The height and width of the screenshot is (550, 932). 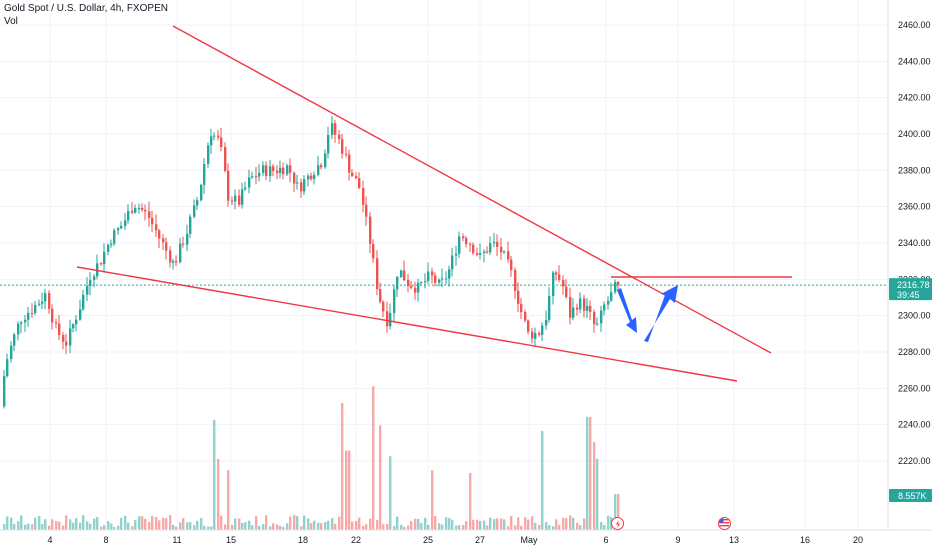 What do you see at coordinates (914, 425) in the screenshot?
I see `price-tick-label: 2240.00` at bounding box center [914, 425].